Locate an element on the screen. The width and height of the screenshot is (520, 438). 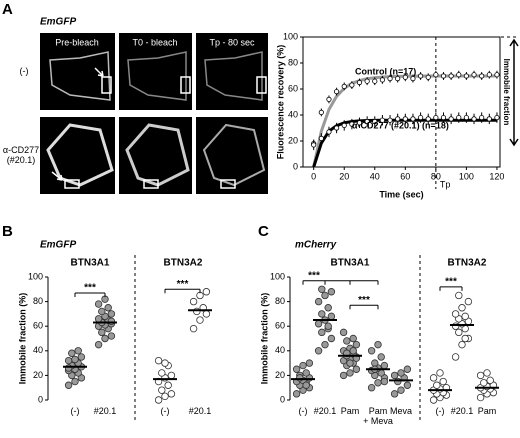
y-axis-label: Immobile fraction (%) is located at coordinates (264, 339).